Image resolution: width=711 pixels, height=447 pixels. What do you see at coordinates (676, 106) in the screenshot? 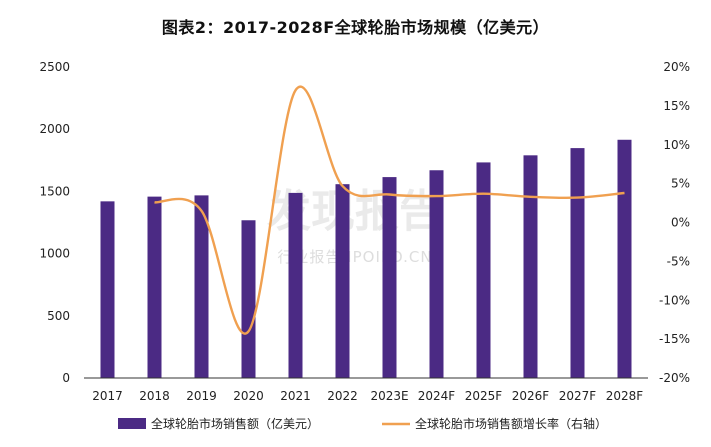
I see `right-tick-label: 15%` at bounding box center [676, 106].